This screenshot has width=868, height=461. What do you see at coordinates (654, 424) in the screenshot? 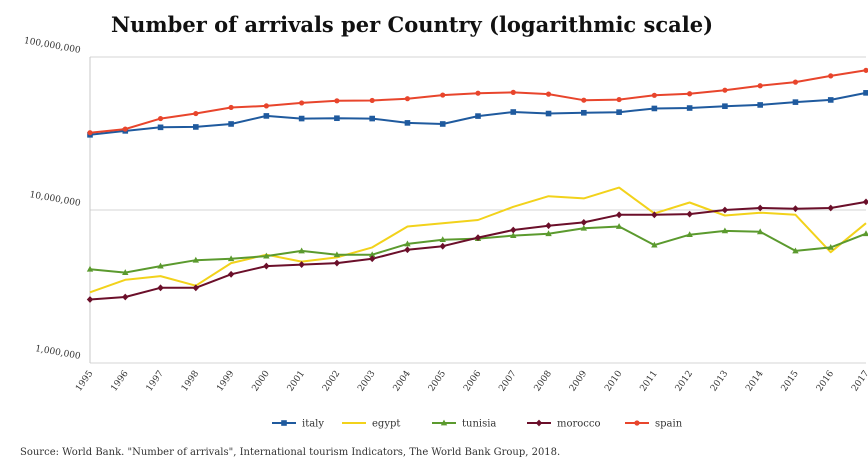
I see `legend-item-spain: spain` at bounding box center [654, 424].